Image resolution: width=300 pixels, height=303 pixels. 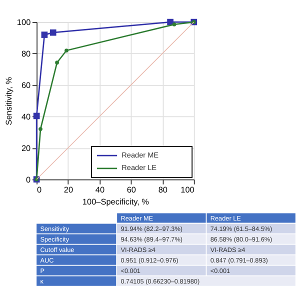 I want to click on y-tick-label: 40, so click(x=26, y=117).